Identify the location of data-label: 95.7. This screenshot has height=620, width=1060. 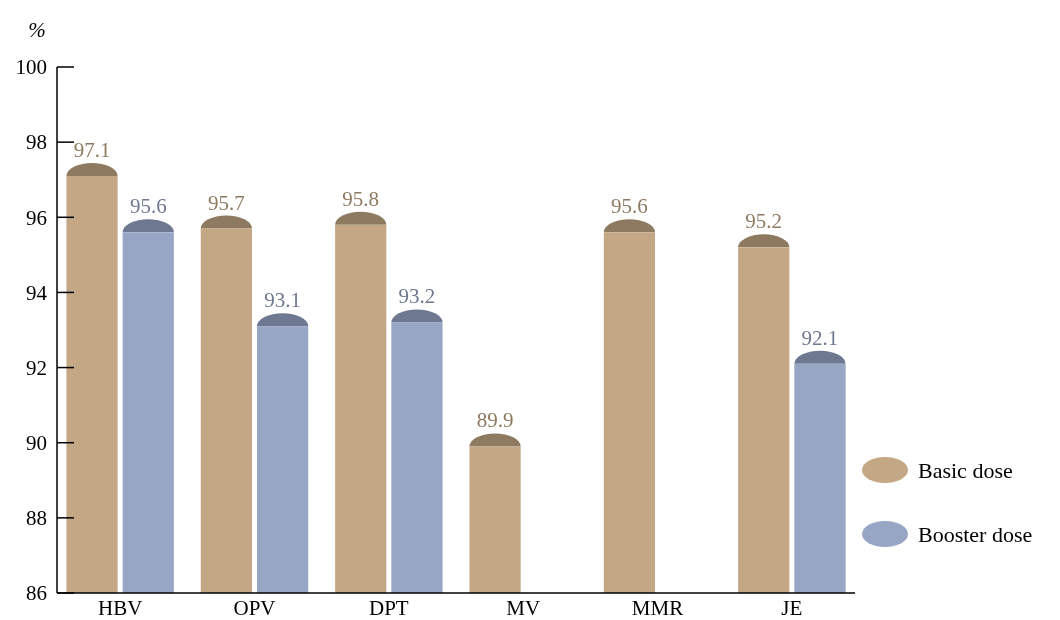
(226, 202).